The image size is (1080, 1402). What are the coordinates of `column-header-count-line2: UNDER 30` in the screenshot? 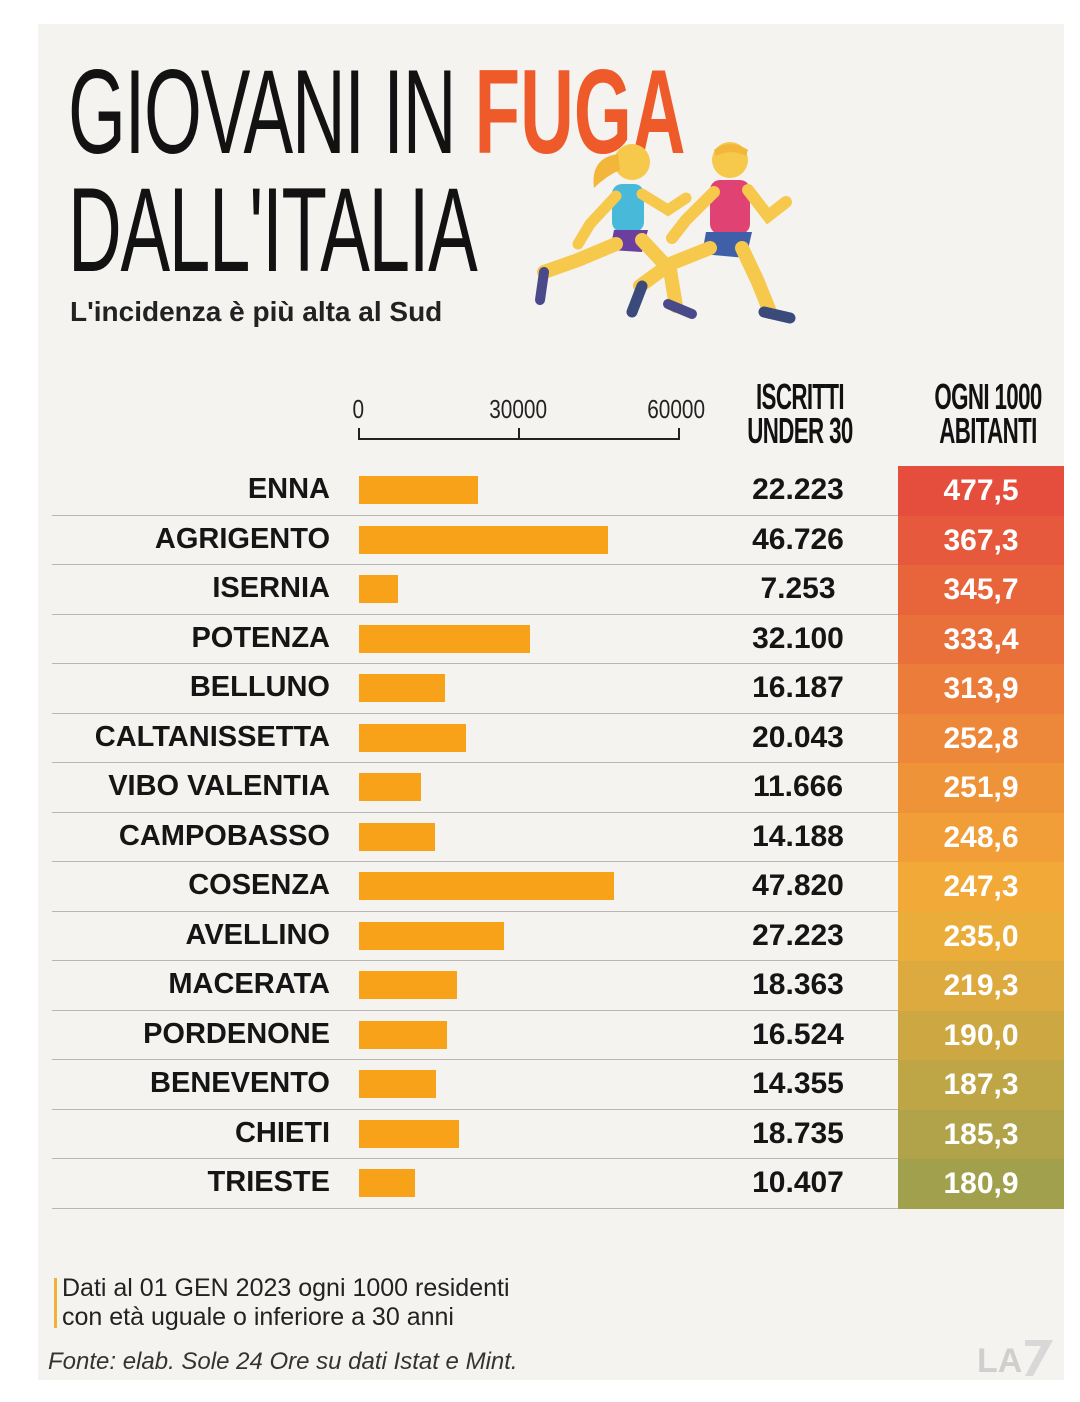 It's located at (800, 430).